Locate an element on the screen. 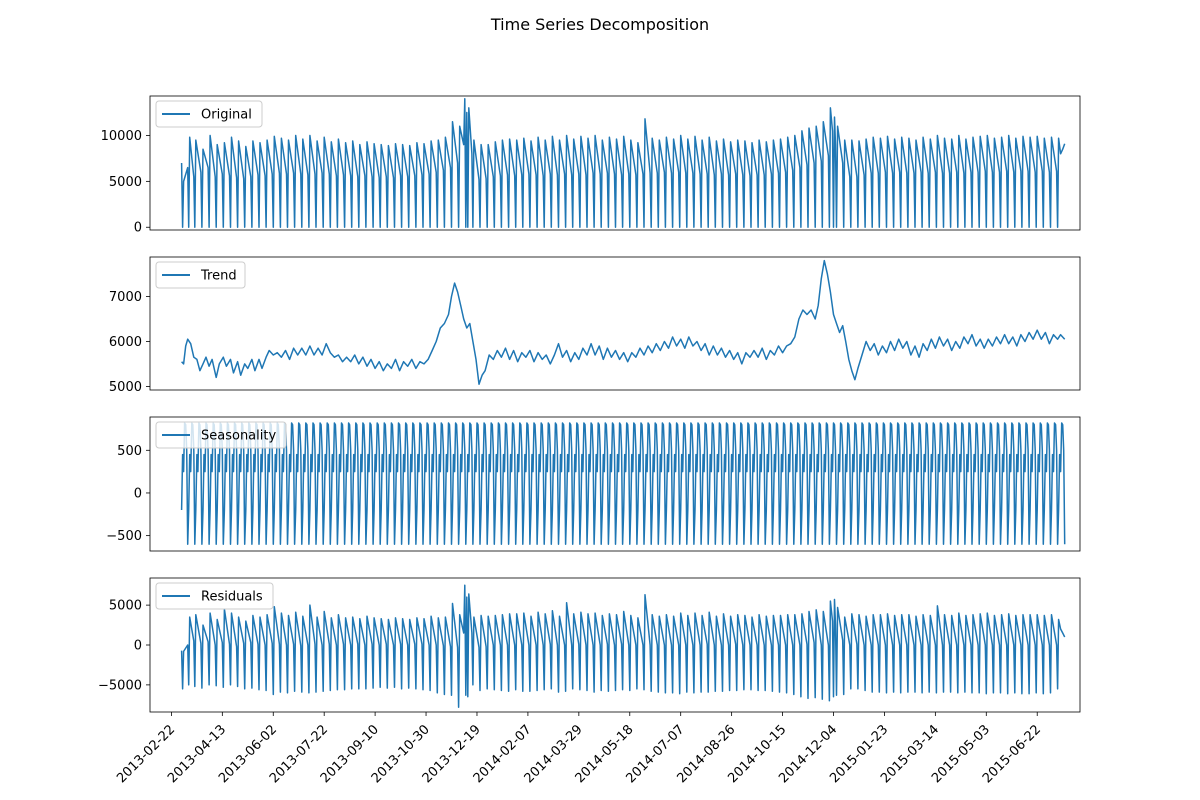  original-series-line is located at coordinates (623, 163).